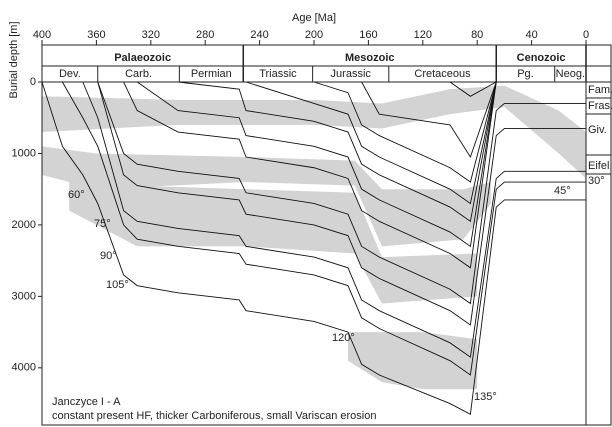 Image resolution: width=612 pixels, height=427 pixels. What do you see at coordinates (33, 82) in the screenshot?
I see `y-tick-label: 0` at bounding box center [33, 82].